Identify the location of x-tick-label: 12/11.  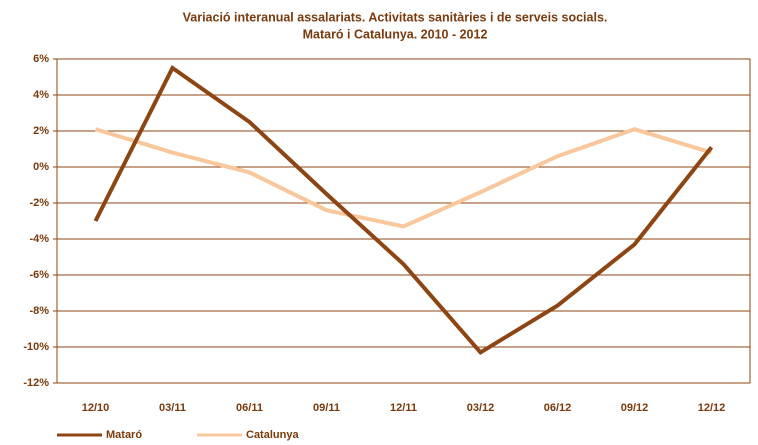
(403, 408).